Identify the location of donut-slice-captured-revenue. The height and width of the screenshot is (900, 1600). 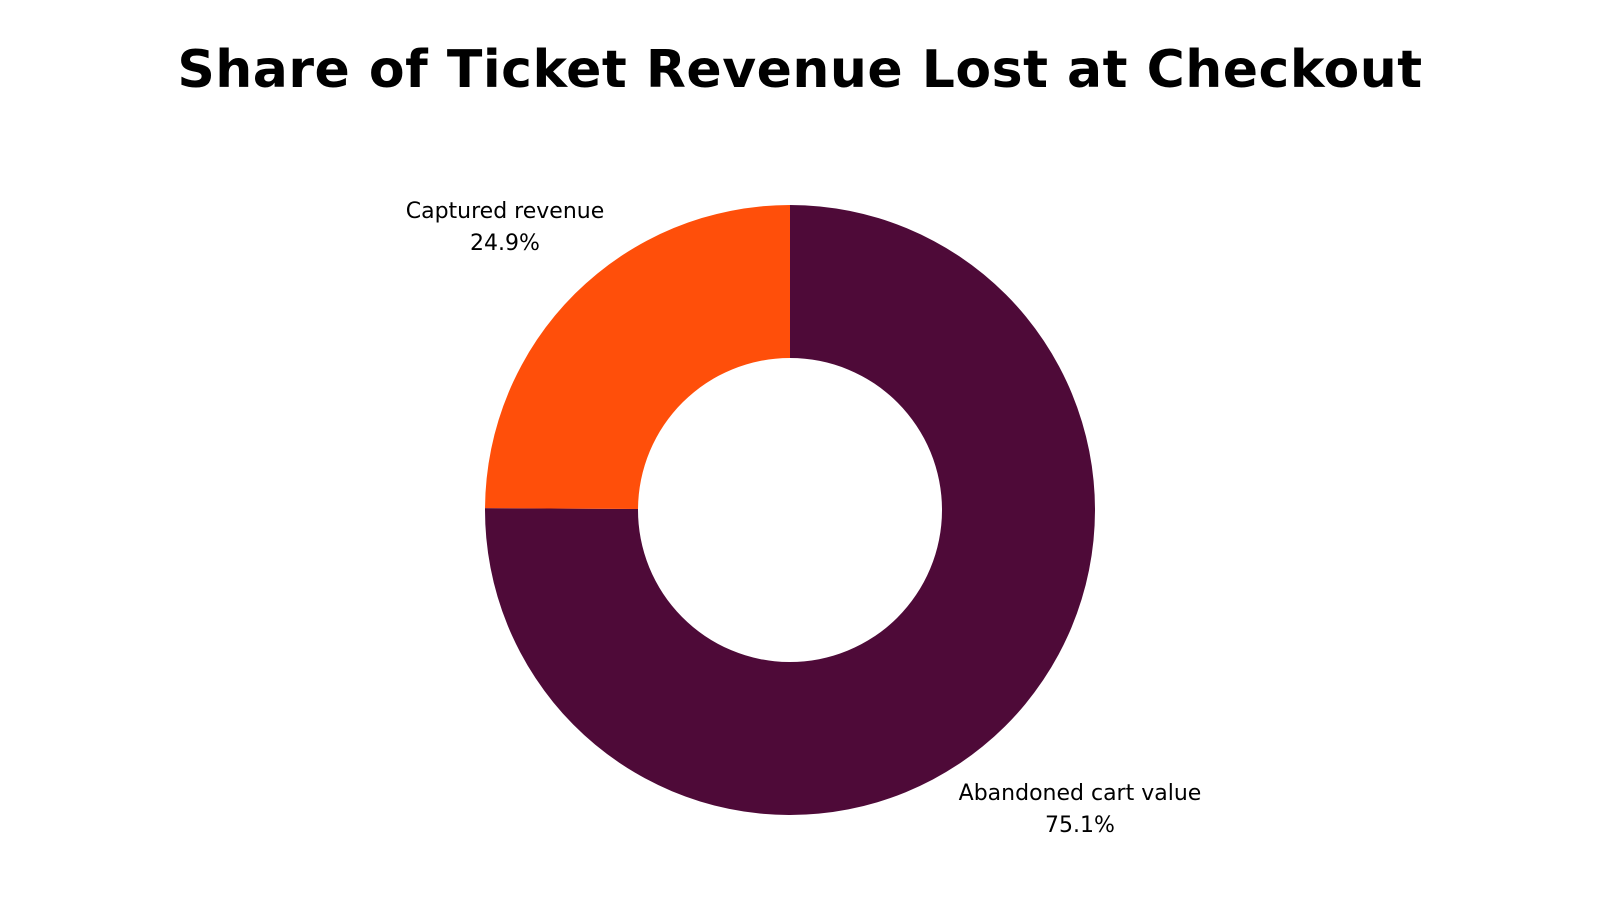
(637, 357).